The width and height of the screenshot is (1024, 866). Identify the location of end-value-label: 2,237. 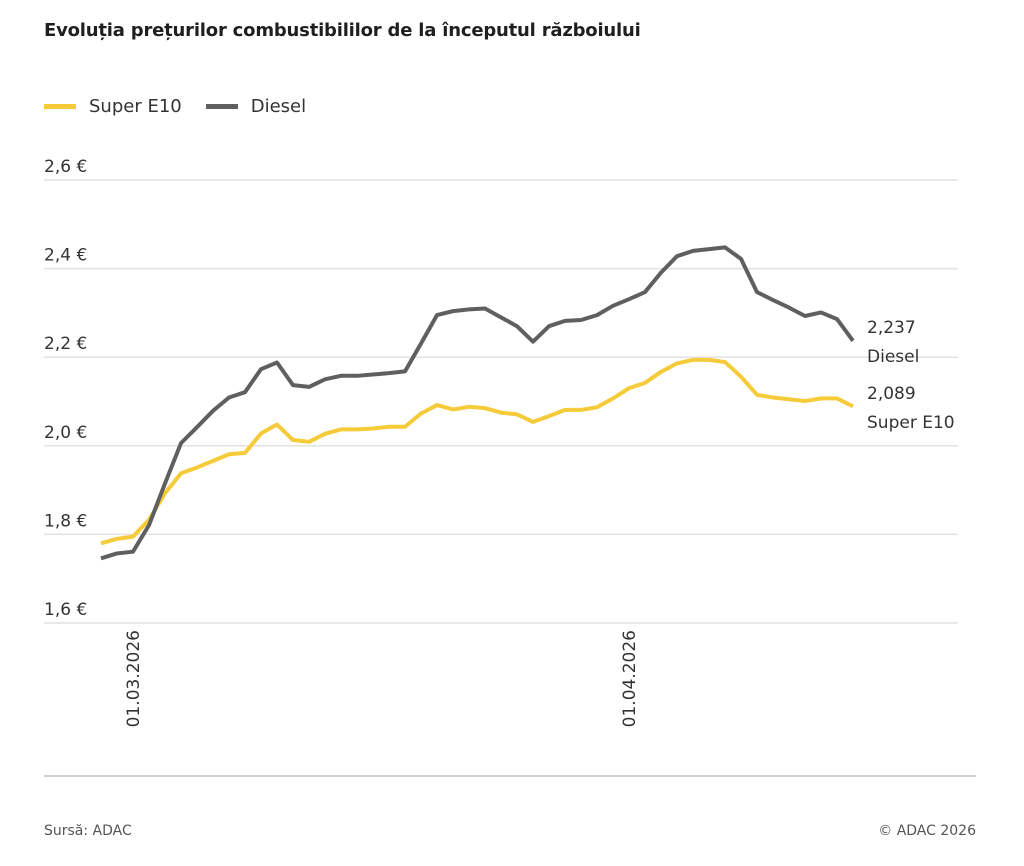
(891, 328).